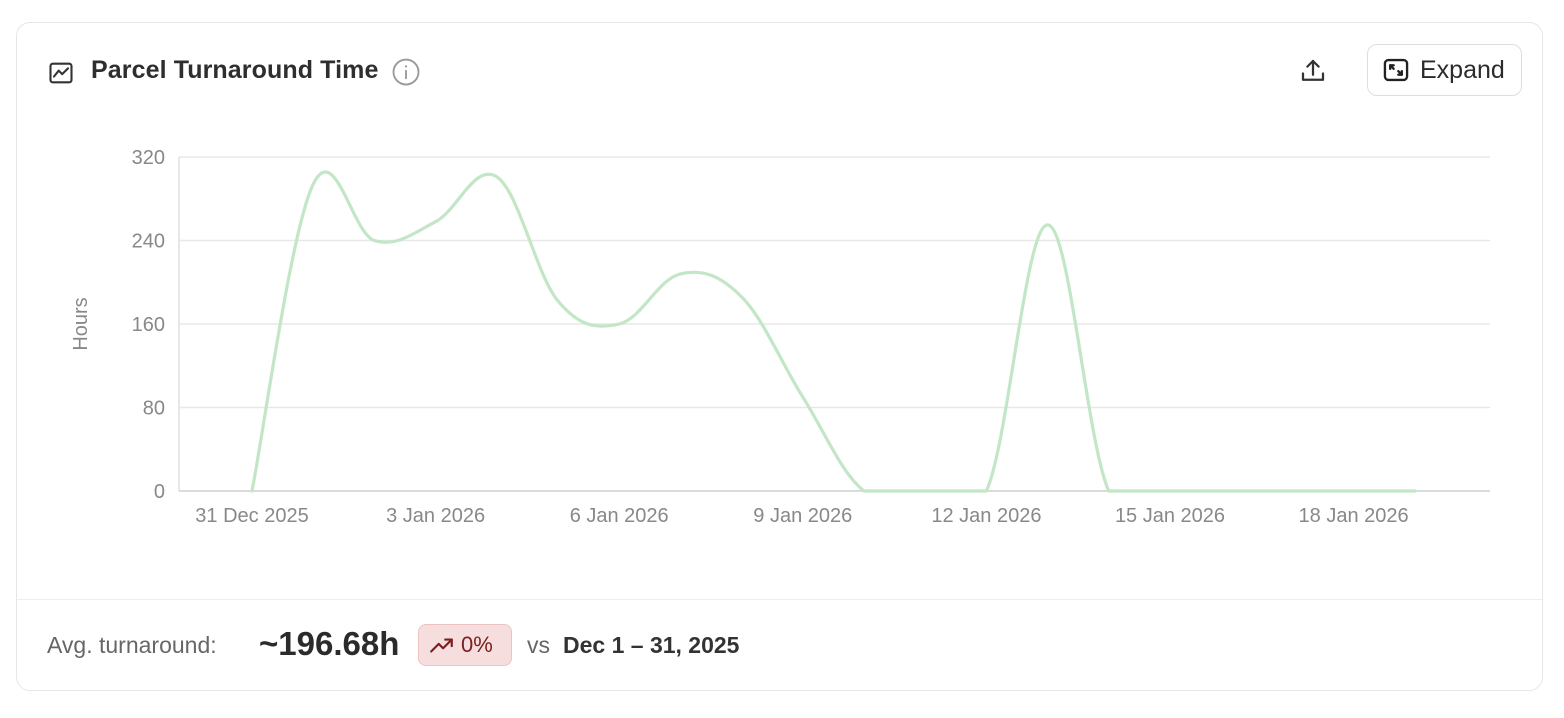 The height and width of the screenshot is (718, 1564). I want to click on y-tick-label: 80, so click(154, 409).